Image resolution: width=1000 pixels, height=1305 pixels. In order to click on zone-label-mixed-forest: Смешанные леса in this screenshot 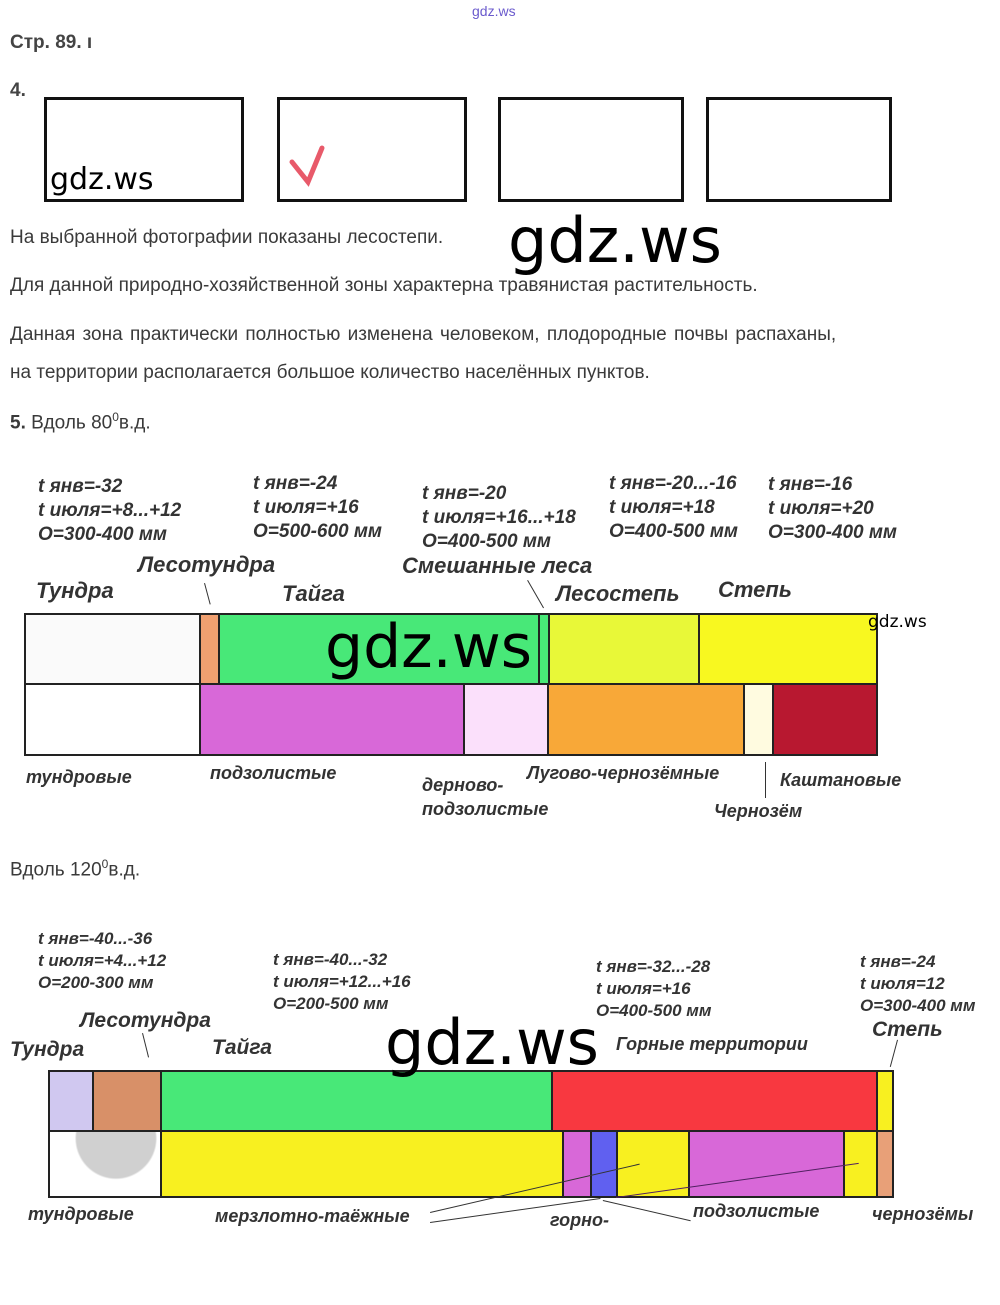, I will do `click(497, 565)`.